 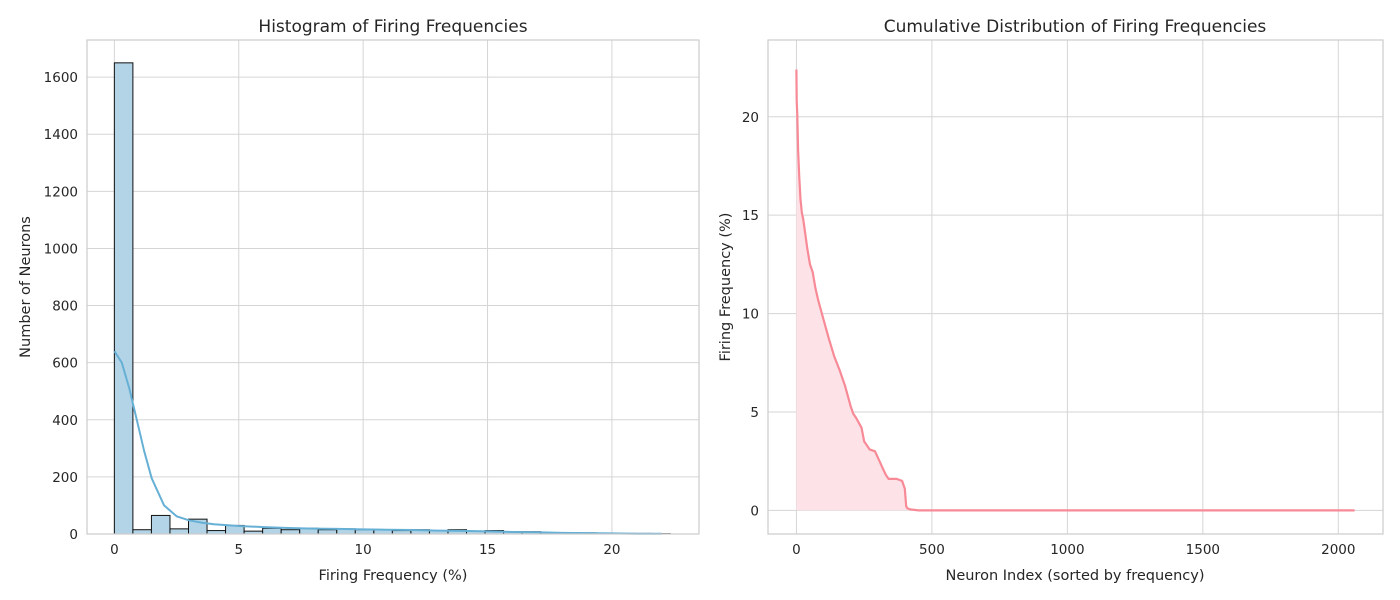 I want to click on cumulative-y-label: Firing Frequency (%), so click(x=726, y=287).